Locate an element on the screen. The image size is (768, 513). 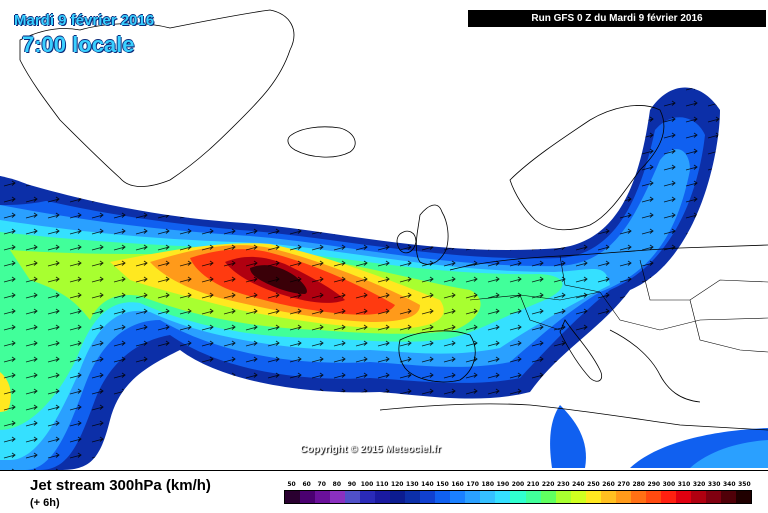
scale-tick-label: 260 is located at coordinates (608, 484).